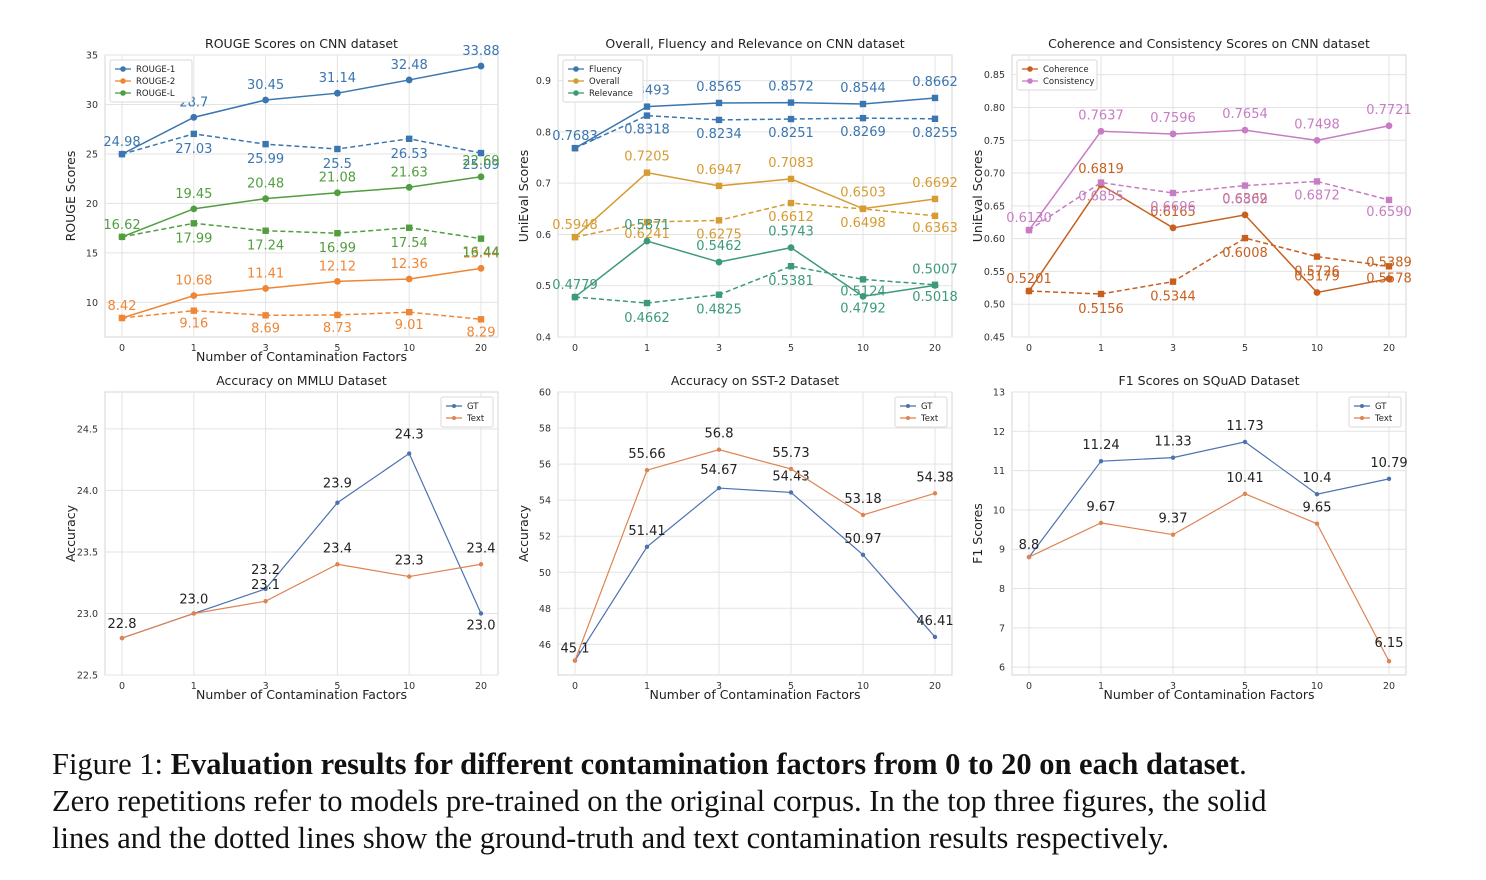  Describe the element at coordinates (145, 70) in the screenshot. I see `legend-item-rouge-1: ROUGE-1` at that location.